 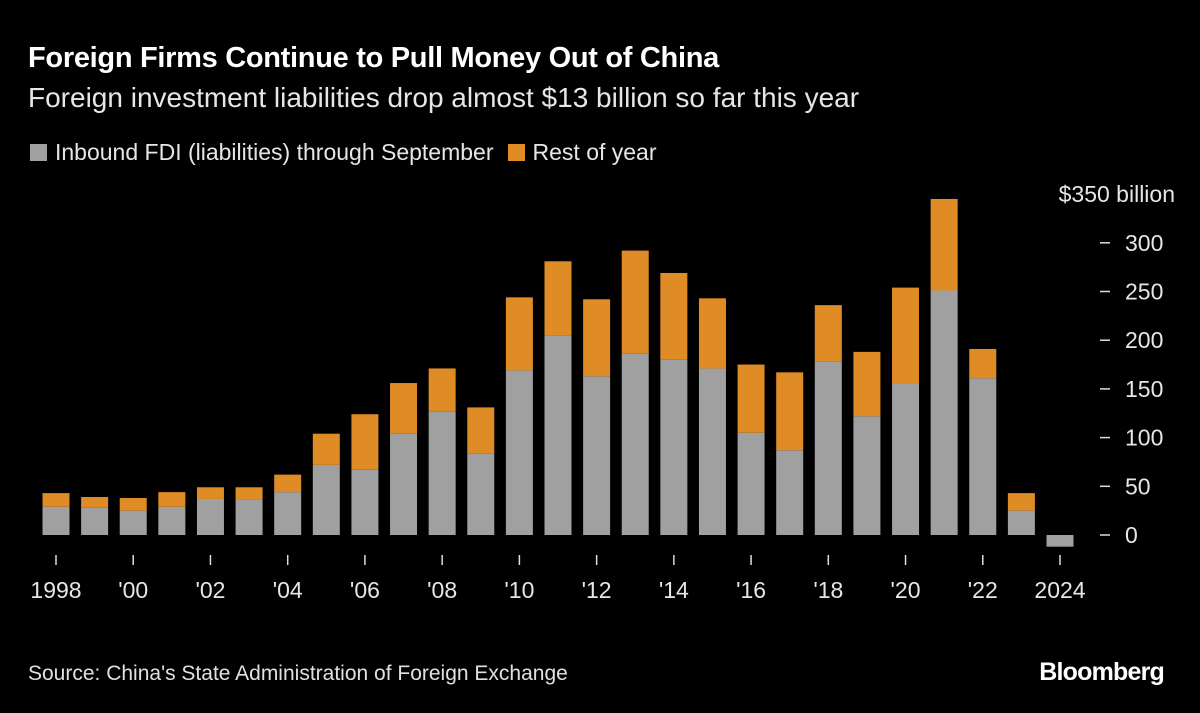 I want to click on y-tick-label-250: 250, so click(x=1144, y=292).